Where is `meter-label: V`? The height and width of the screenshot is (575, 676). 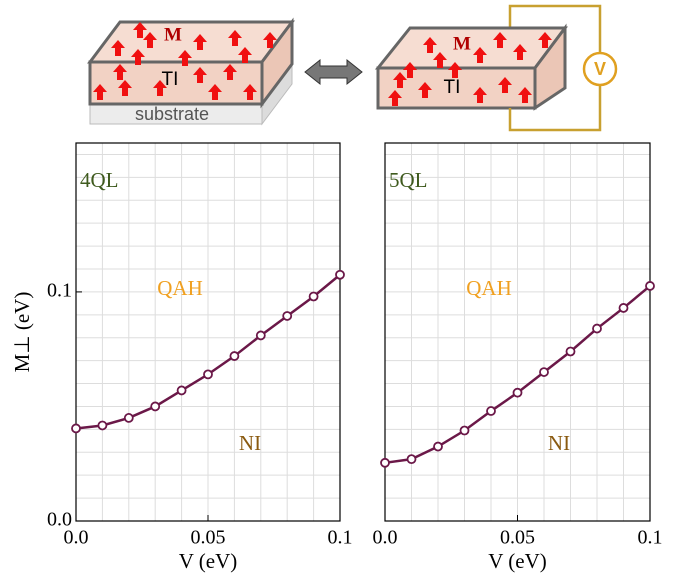
meter-label: V is located at coordinates (600, 69).